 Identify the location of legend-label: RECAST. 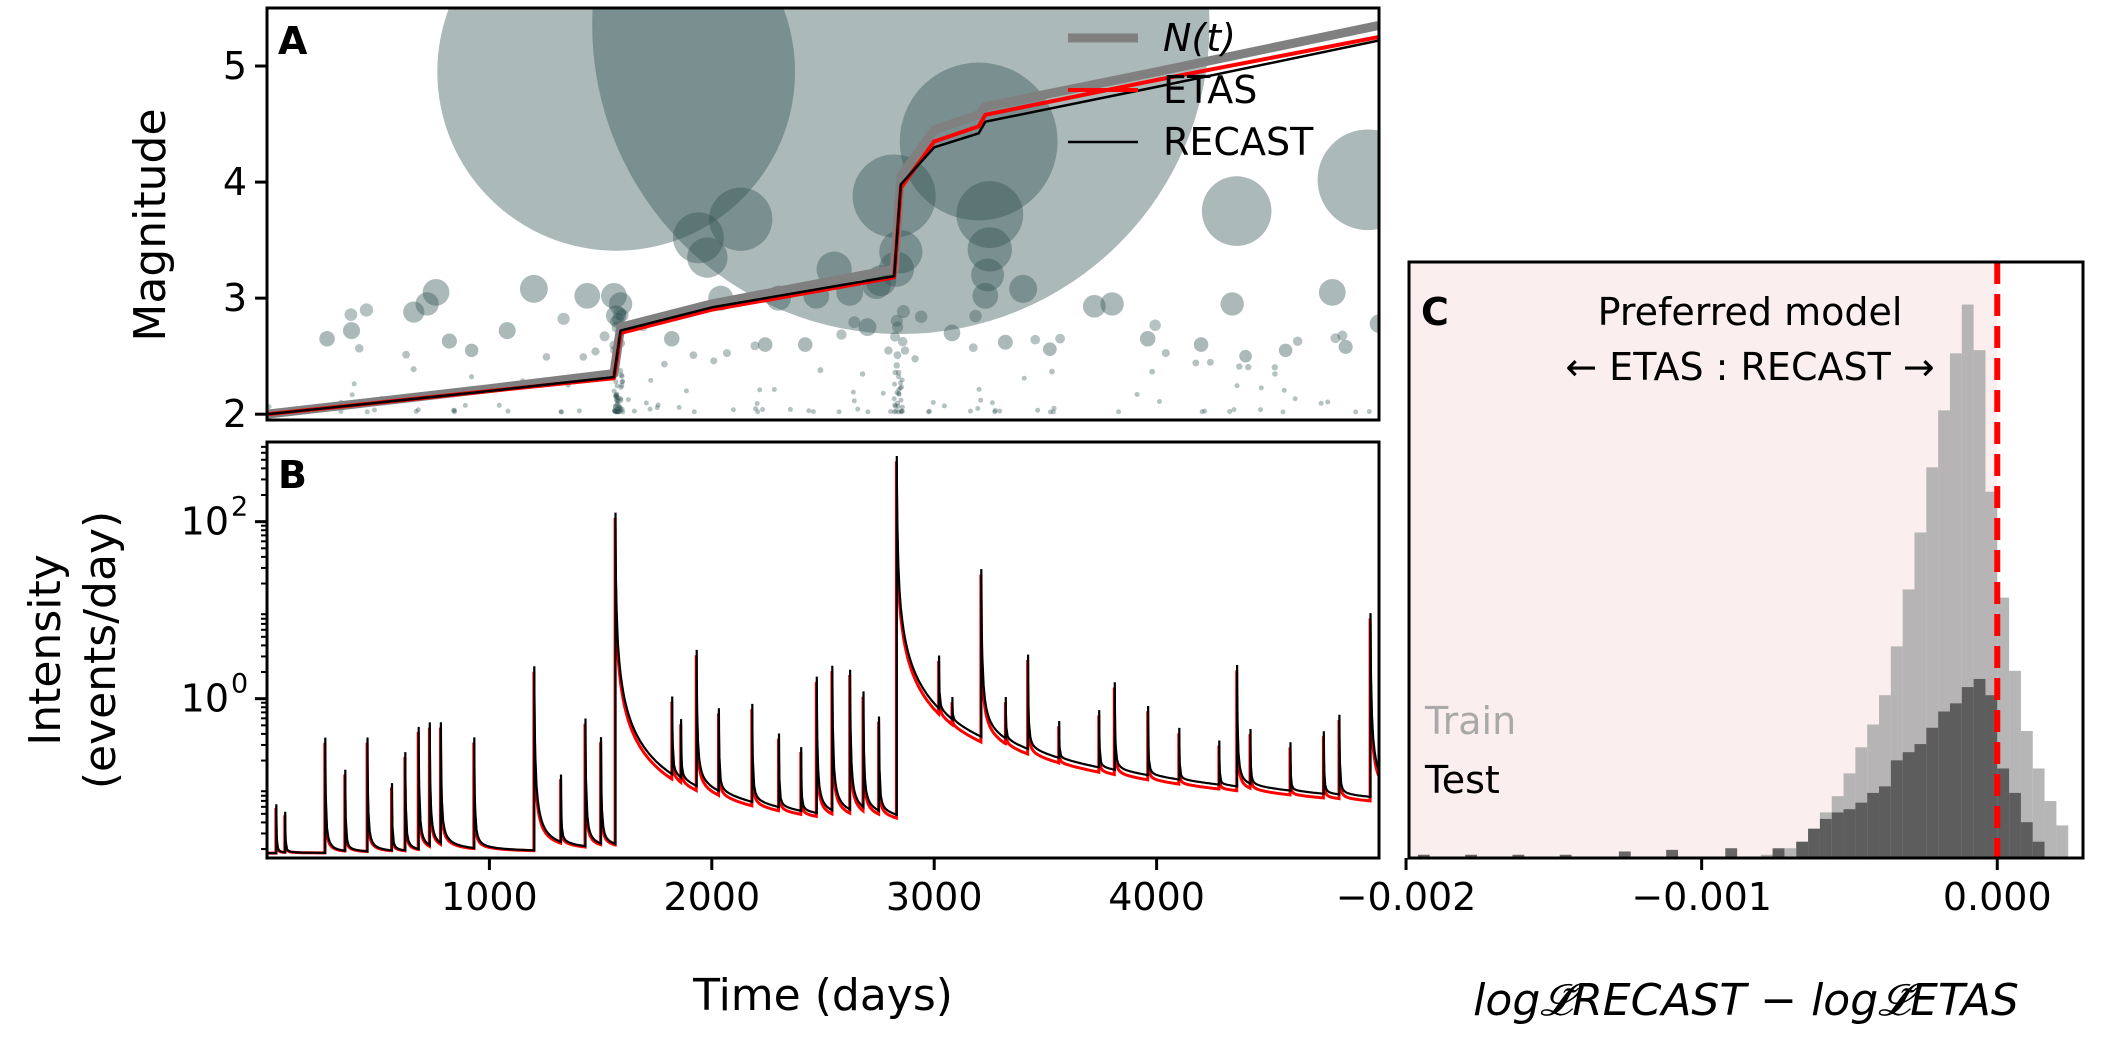
(1238, 142).